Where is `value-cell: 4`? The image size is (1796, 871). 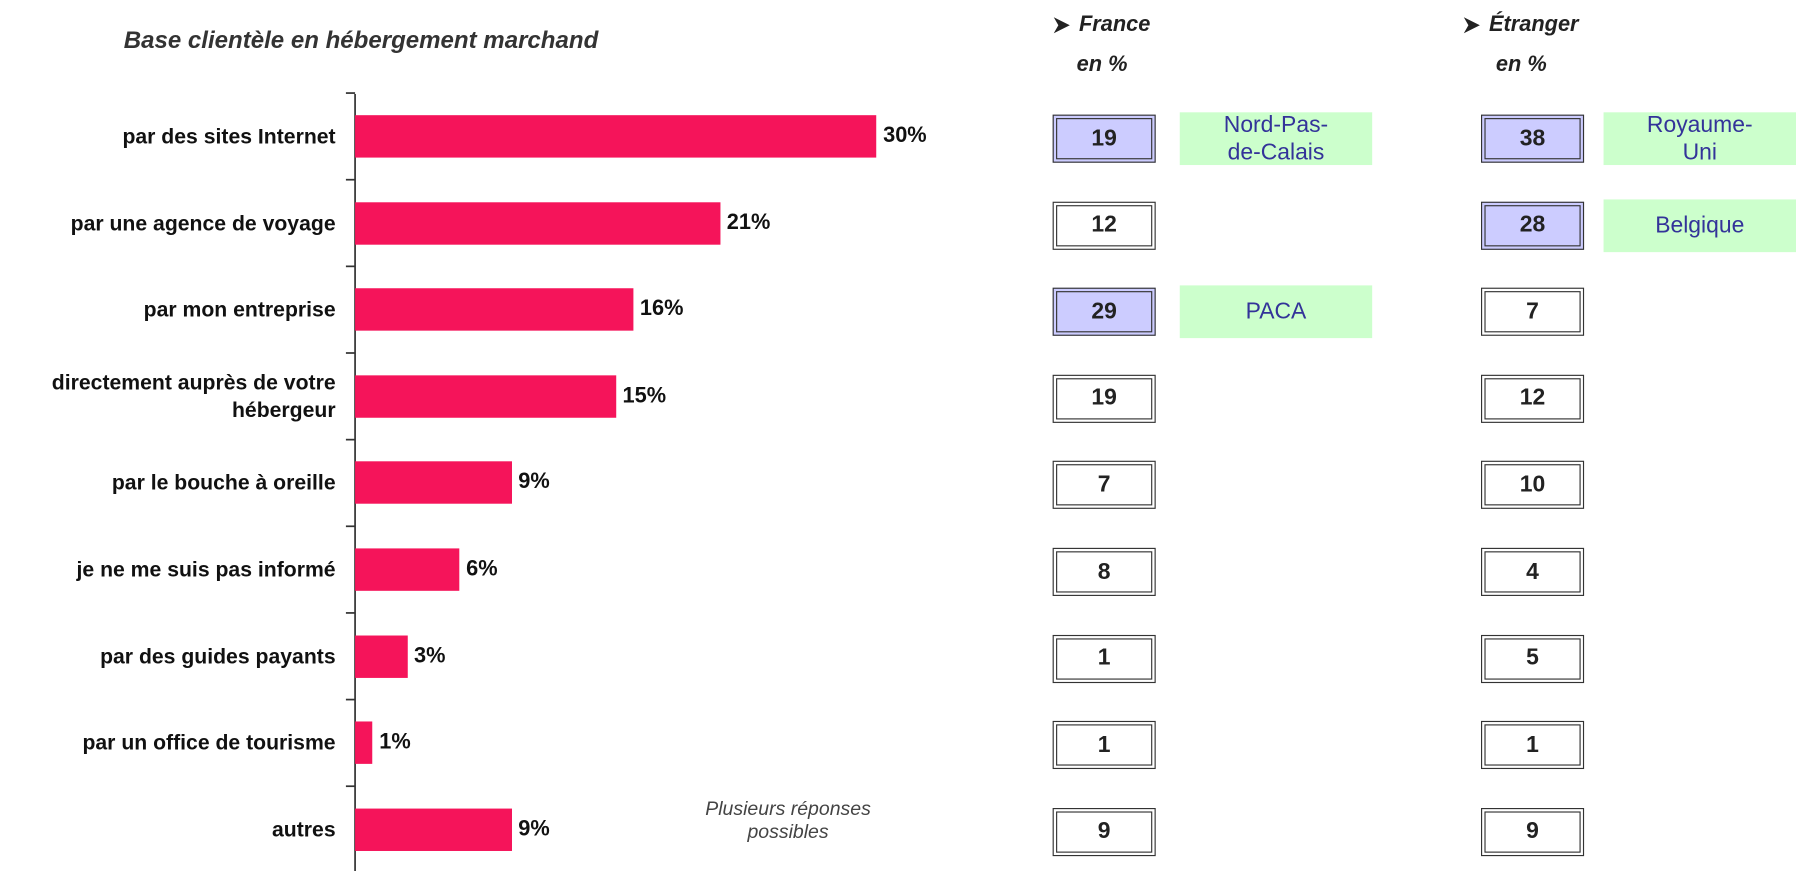 value-cell: 4 is located at coordinates (1533, 571).